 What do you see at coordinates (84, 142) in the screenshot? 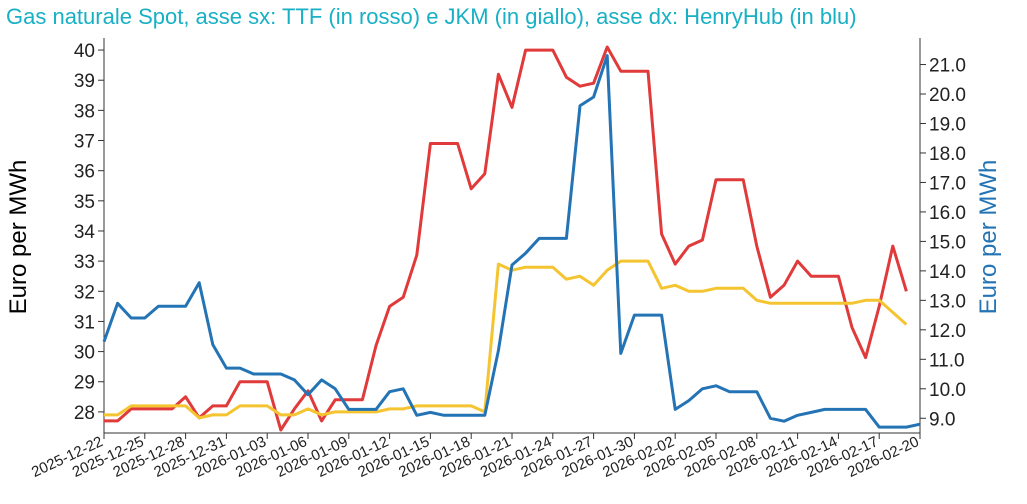
I see `y-tick-label-left: 37` at bounding box center [84, 142].